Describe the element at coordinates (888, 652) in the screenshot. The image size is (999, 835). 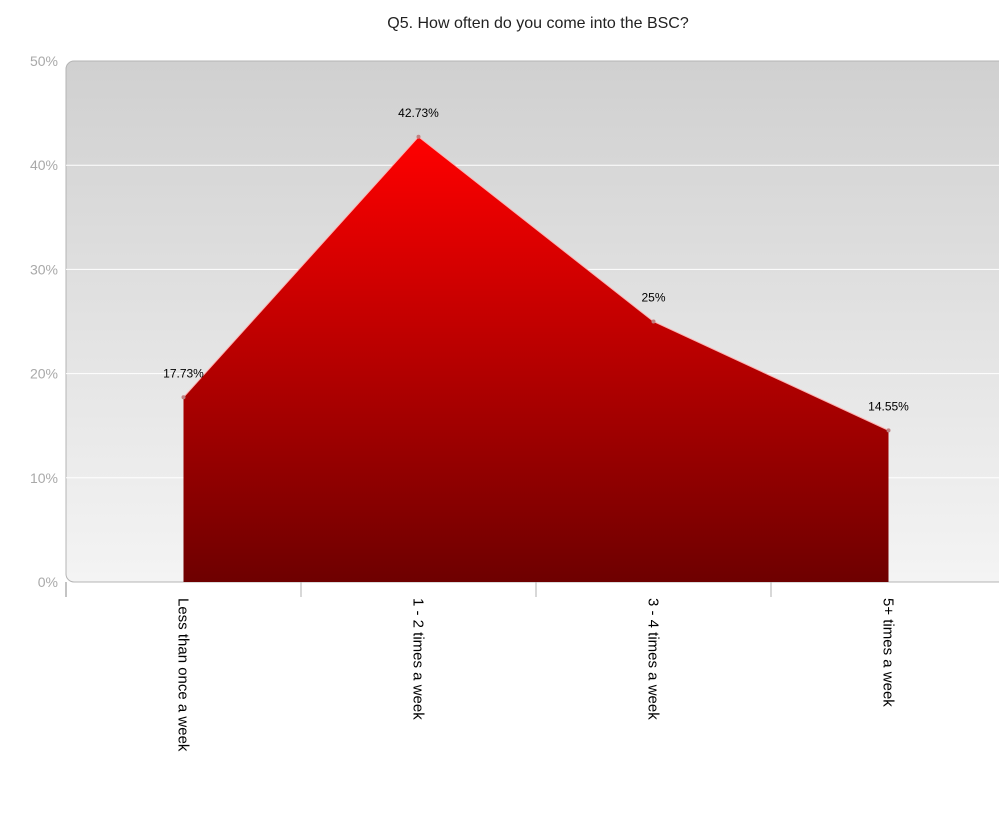
I see `x-tick-label: 5+ times a week` at that location.